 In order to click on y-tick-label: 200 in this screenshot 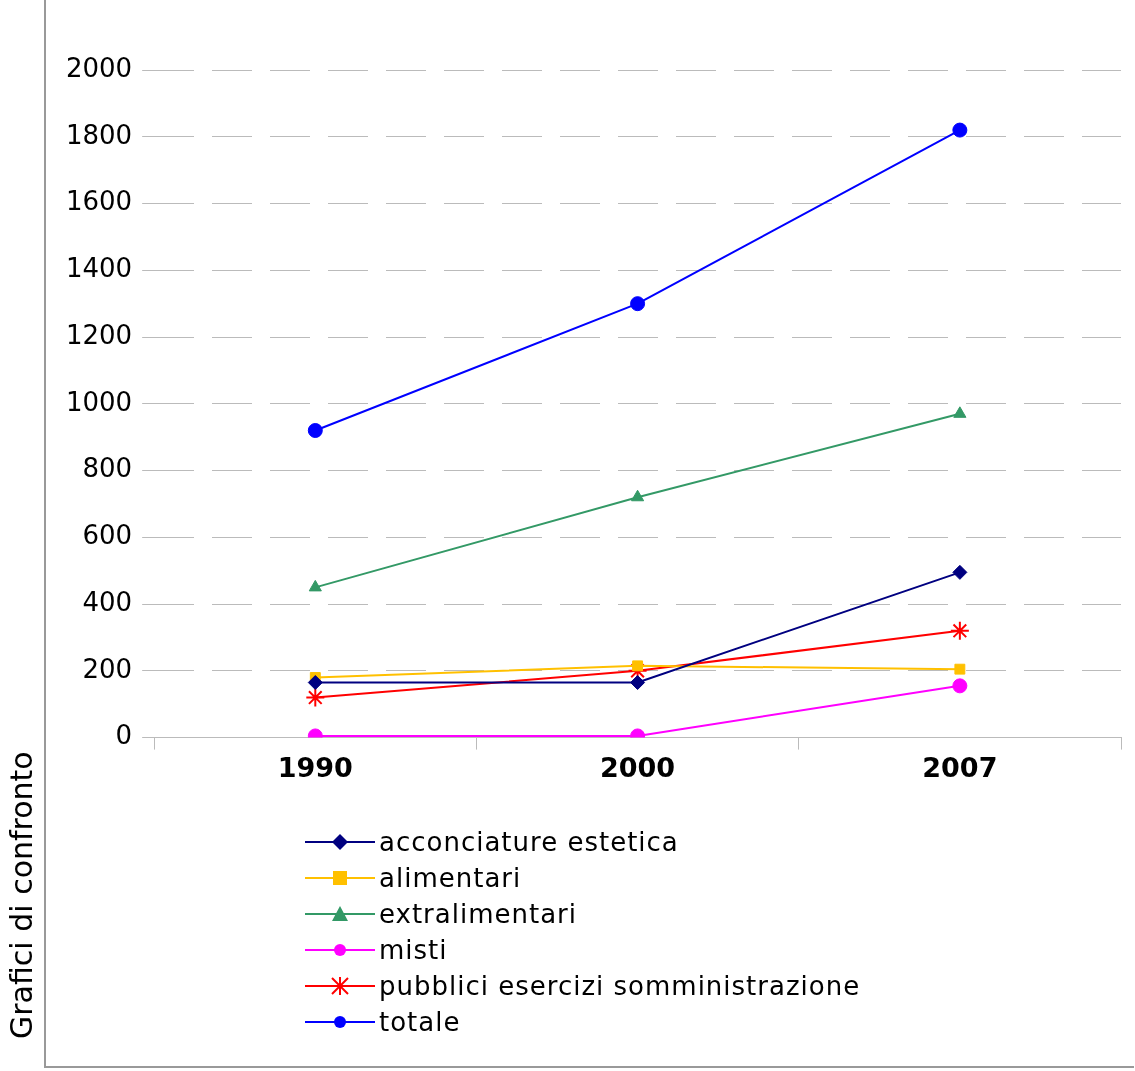, I will do `click(107, 668)`.